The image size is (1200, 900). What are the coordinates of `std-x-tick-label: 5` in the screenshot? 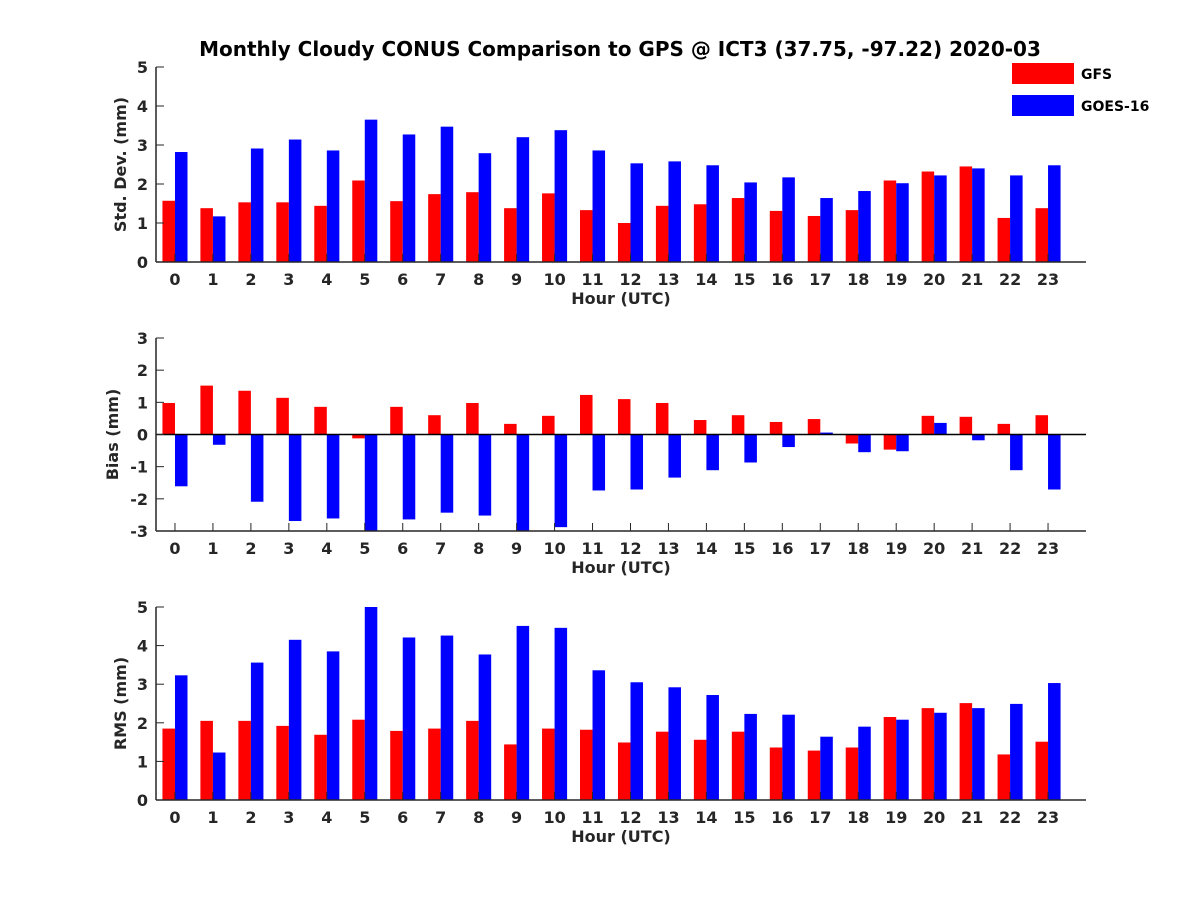 It's located at (364, 279).